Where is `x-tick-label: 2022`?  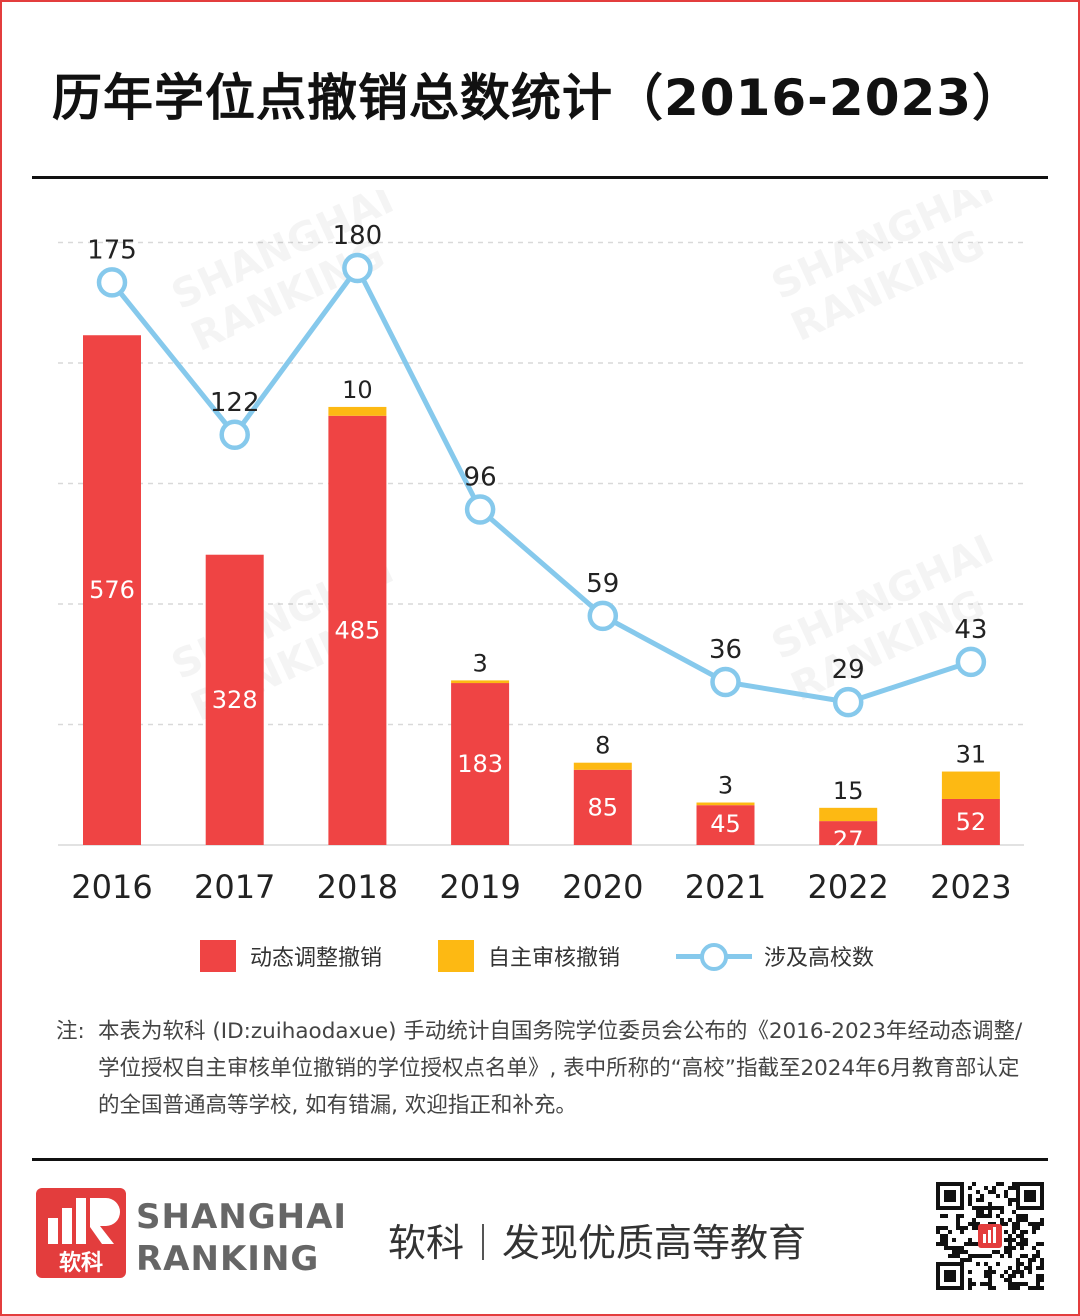 x-tick-label: 2022 is located at coordinates (847, 887).